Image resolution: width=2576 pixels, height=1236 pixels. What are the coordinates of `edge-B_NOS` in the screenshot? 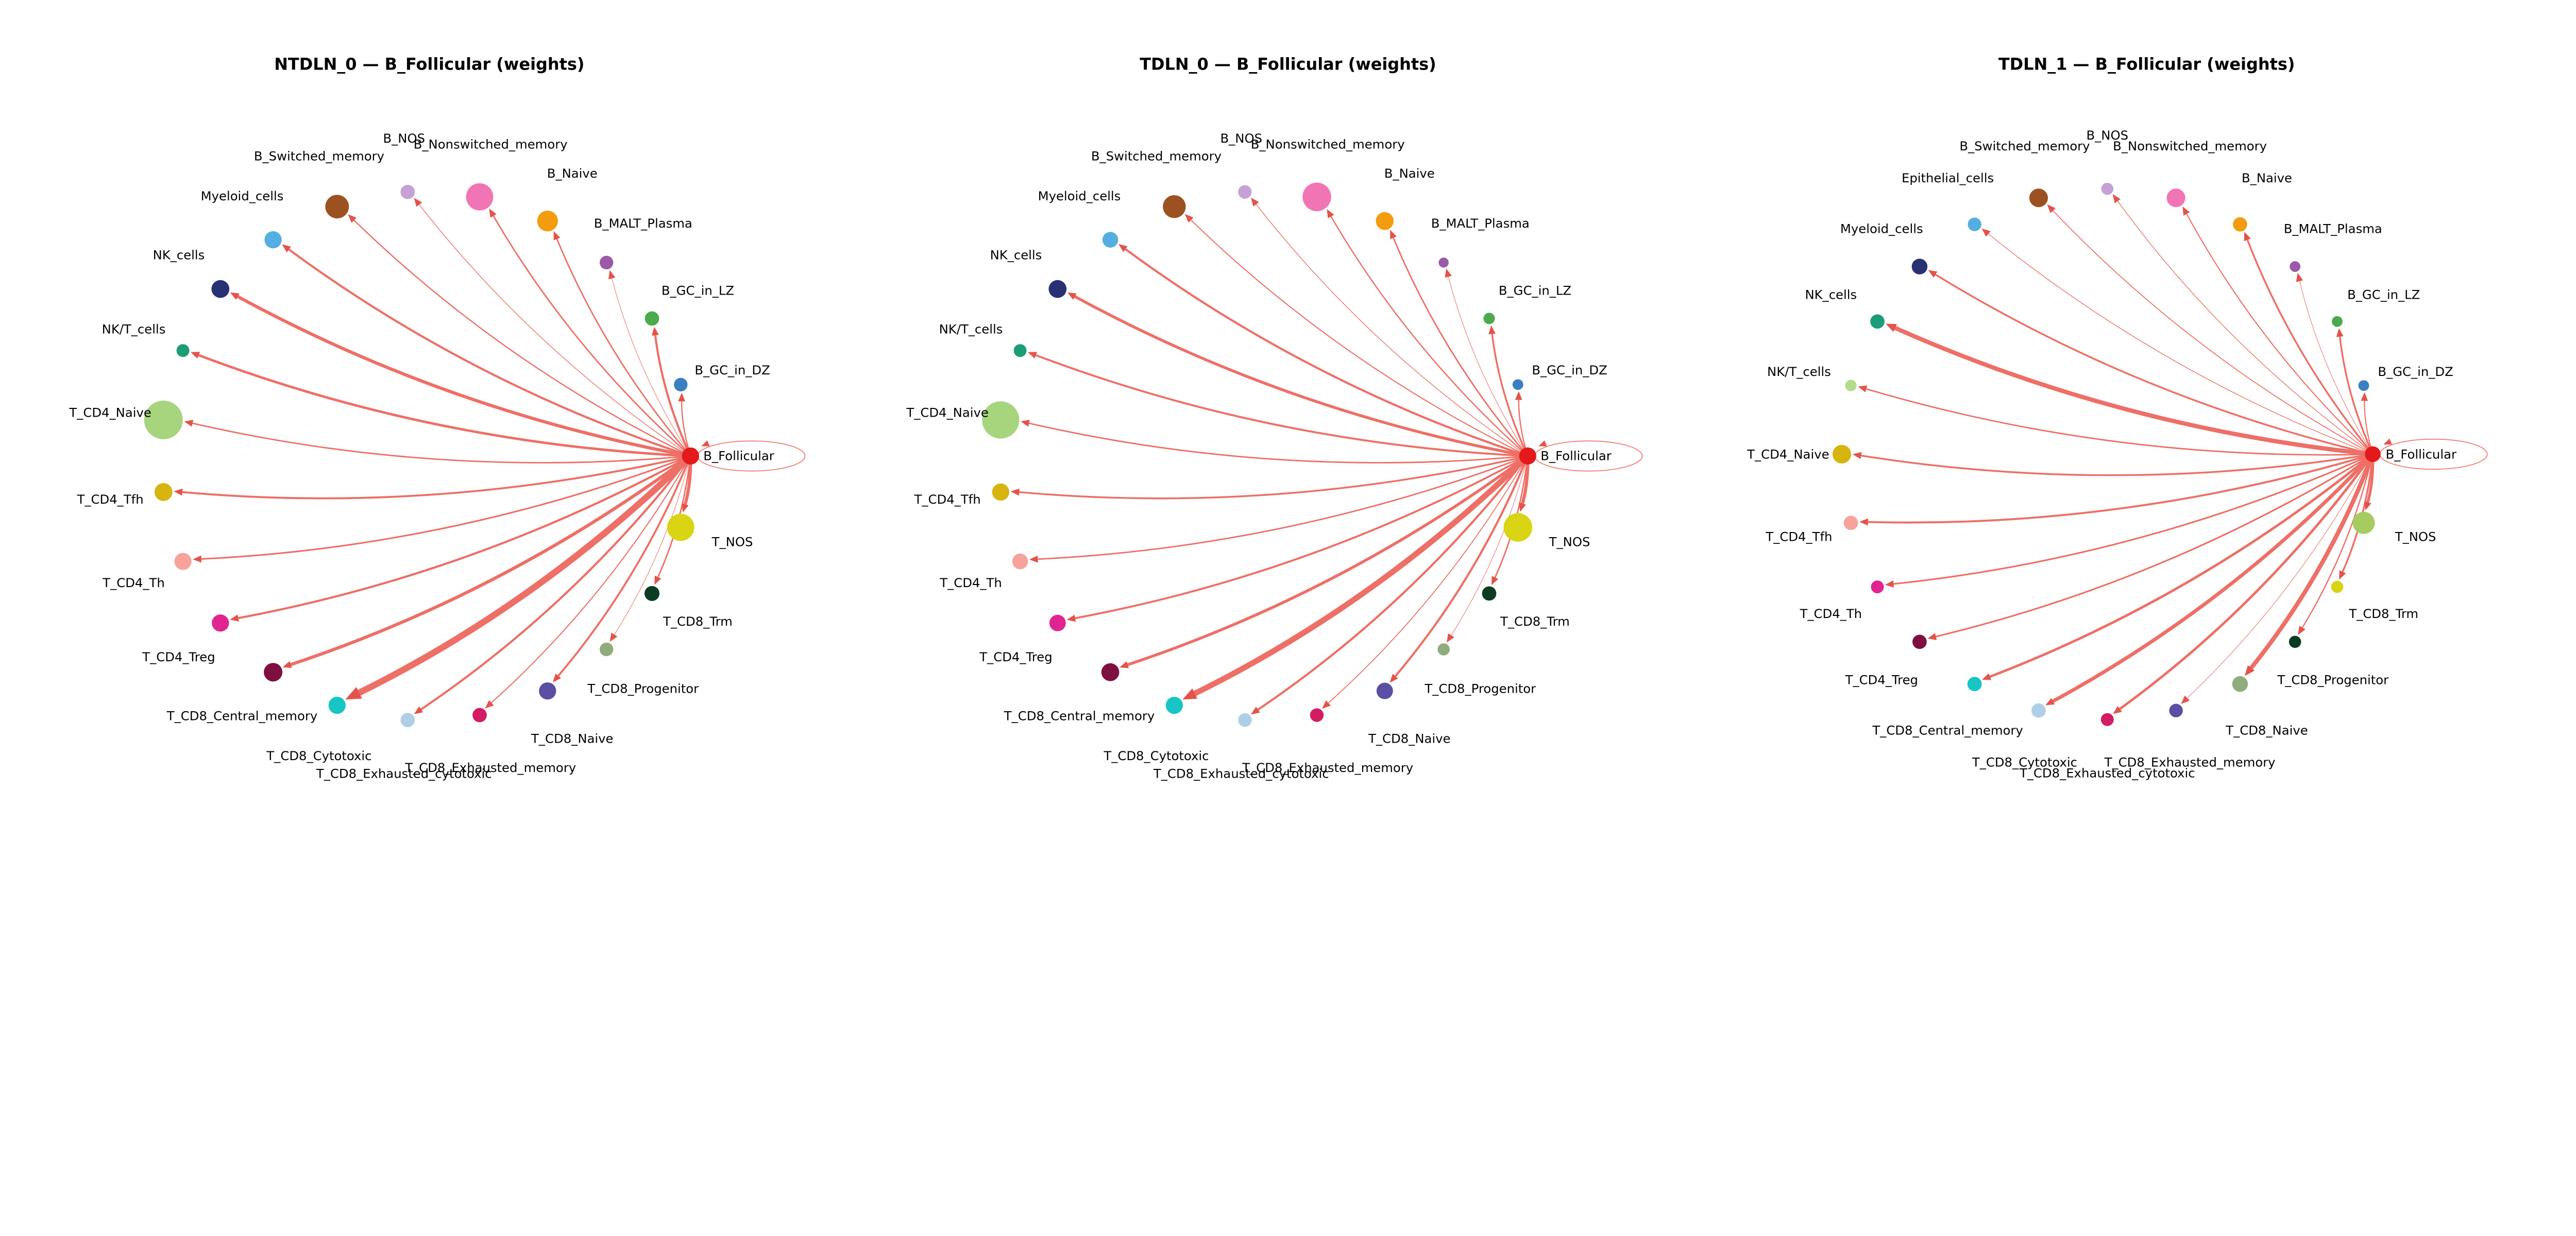 It's located at (554, 329).